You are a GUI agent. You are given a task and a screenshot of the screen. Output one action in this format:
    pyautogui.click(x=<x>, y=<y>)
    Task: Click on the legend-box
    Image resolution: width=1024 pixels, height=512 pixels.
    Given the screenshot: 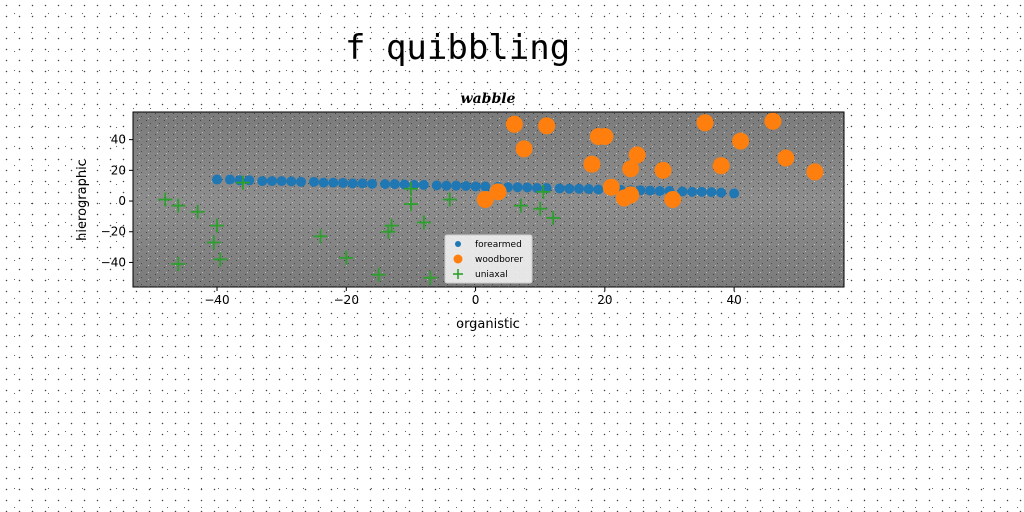 What is the action you would take?
    pyautogui.click(x=488, y=259)
    